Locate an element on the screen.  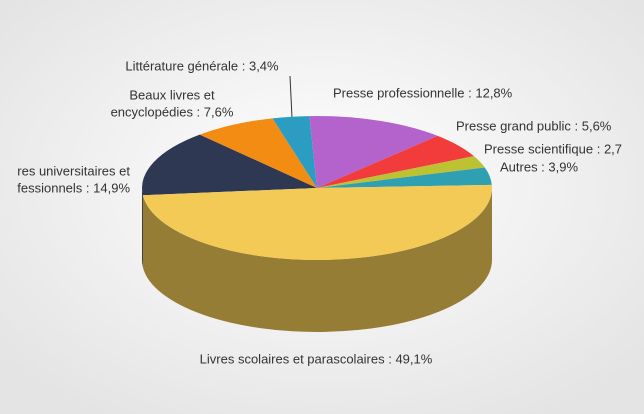
slice-label: encyclopédies : 7,6% is located at coordinates (172, 111).